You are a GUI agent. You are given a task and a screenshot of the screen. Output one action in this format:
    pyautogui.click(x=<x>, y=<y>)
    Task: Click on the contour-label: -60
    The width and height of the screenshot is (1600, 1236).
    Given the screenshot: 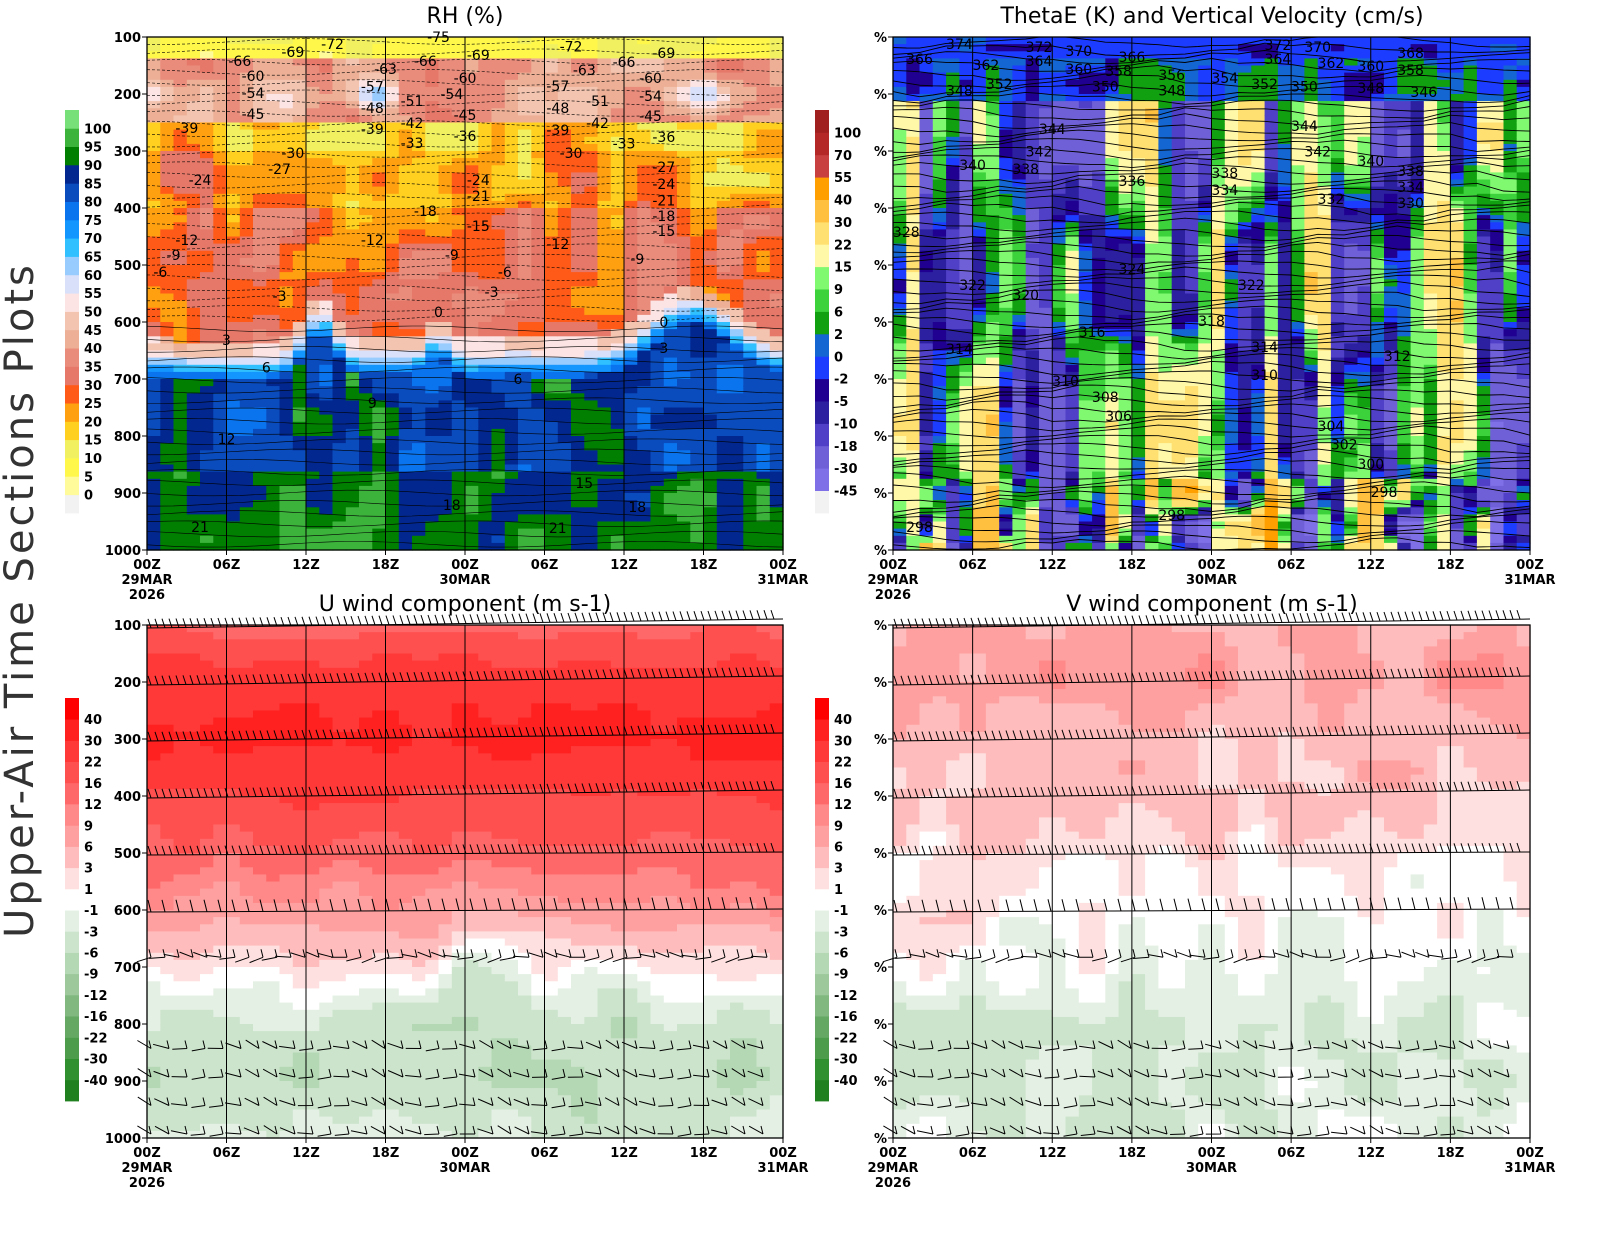 What is the action you would take?
    pyautogui.click(x=650, y=79)
    